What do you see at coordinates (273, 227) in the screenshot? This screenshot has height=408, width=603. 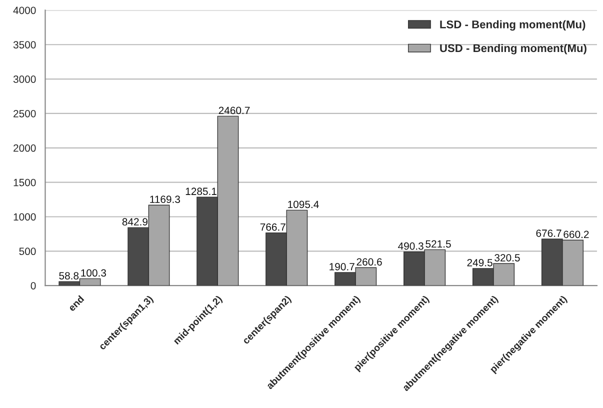 I see `data-label: 766.7` at bounding box center [273, 227].